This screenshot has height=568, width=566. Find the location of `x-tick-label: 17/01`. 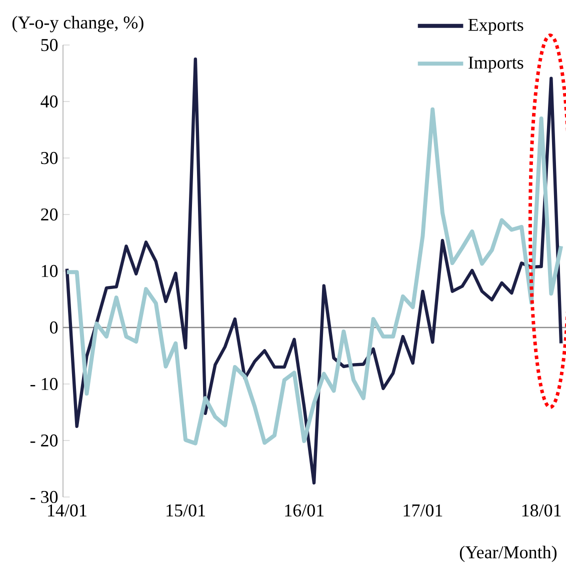

x-tick-label: 17/01 is located at coordinates (423, 510).